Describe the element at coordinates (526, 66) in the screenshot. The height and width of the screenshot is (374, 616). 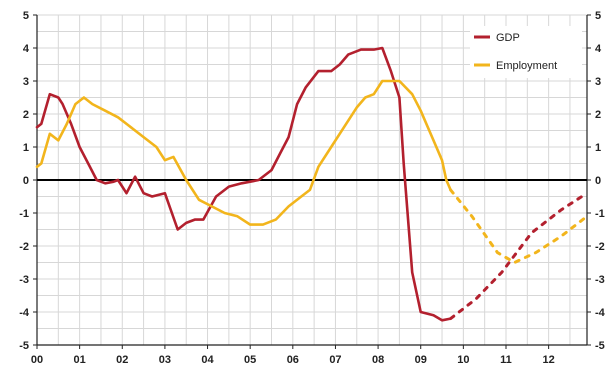
I see `legend-label-employment: Employment` at that location.